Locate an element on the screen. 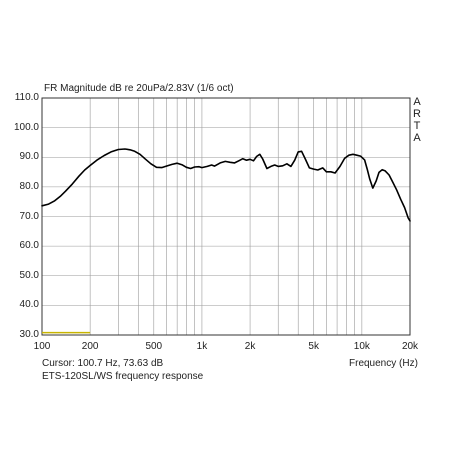  x-tick-label: 1k is located at coordinates (202, 346).